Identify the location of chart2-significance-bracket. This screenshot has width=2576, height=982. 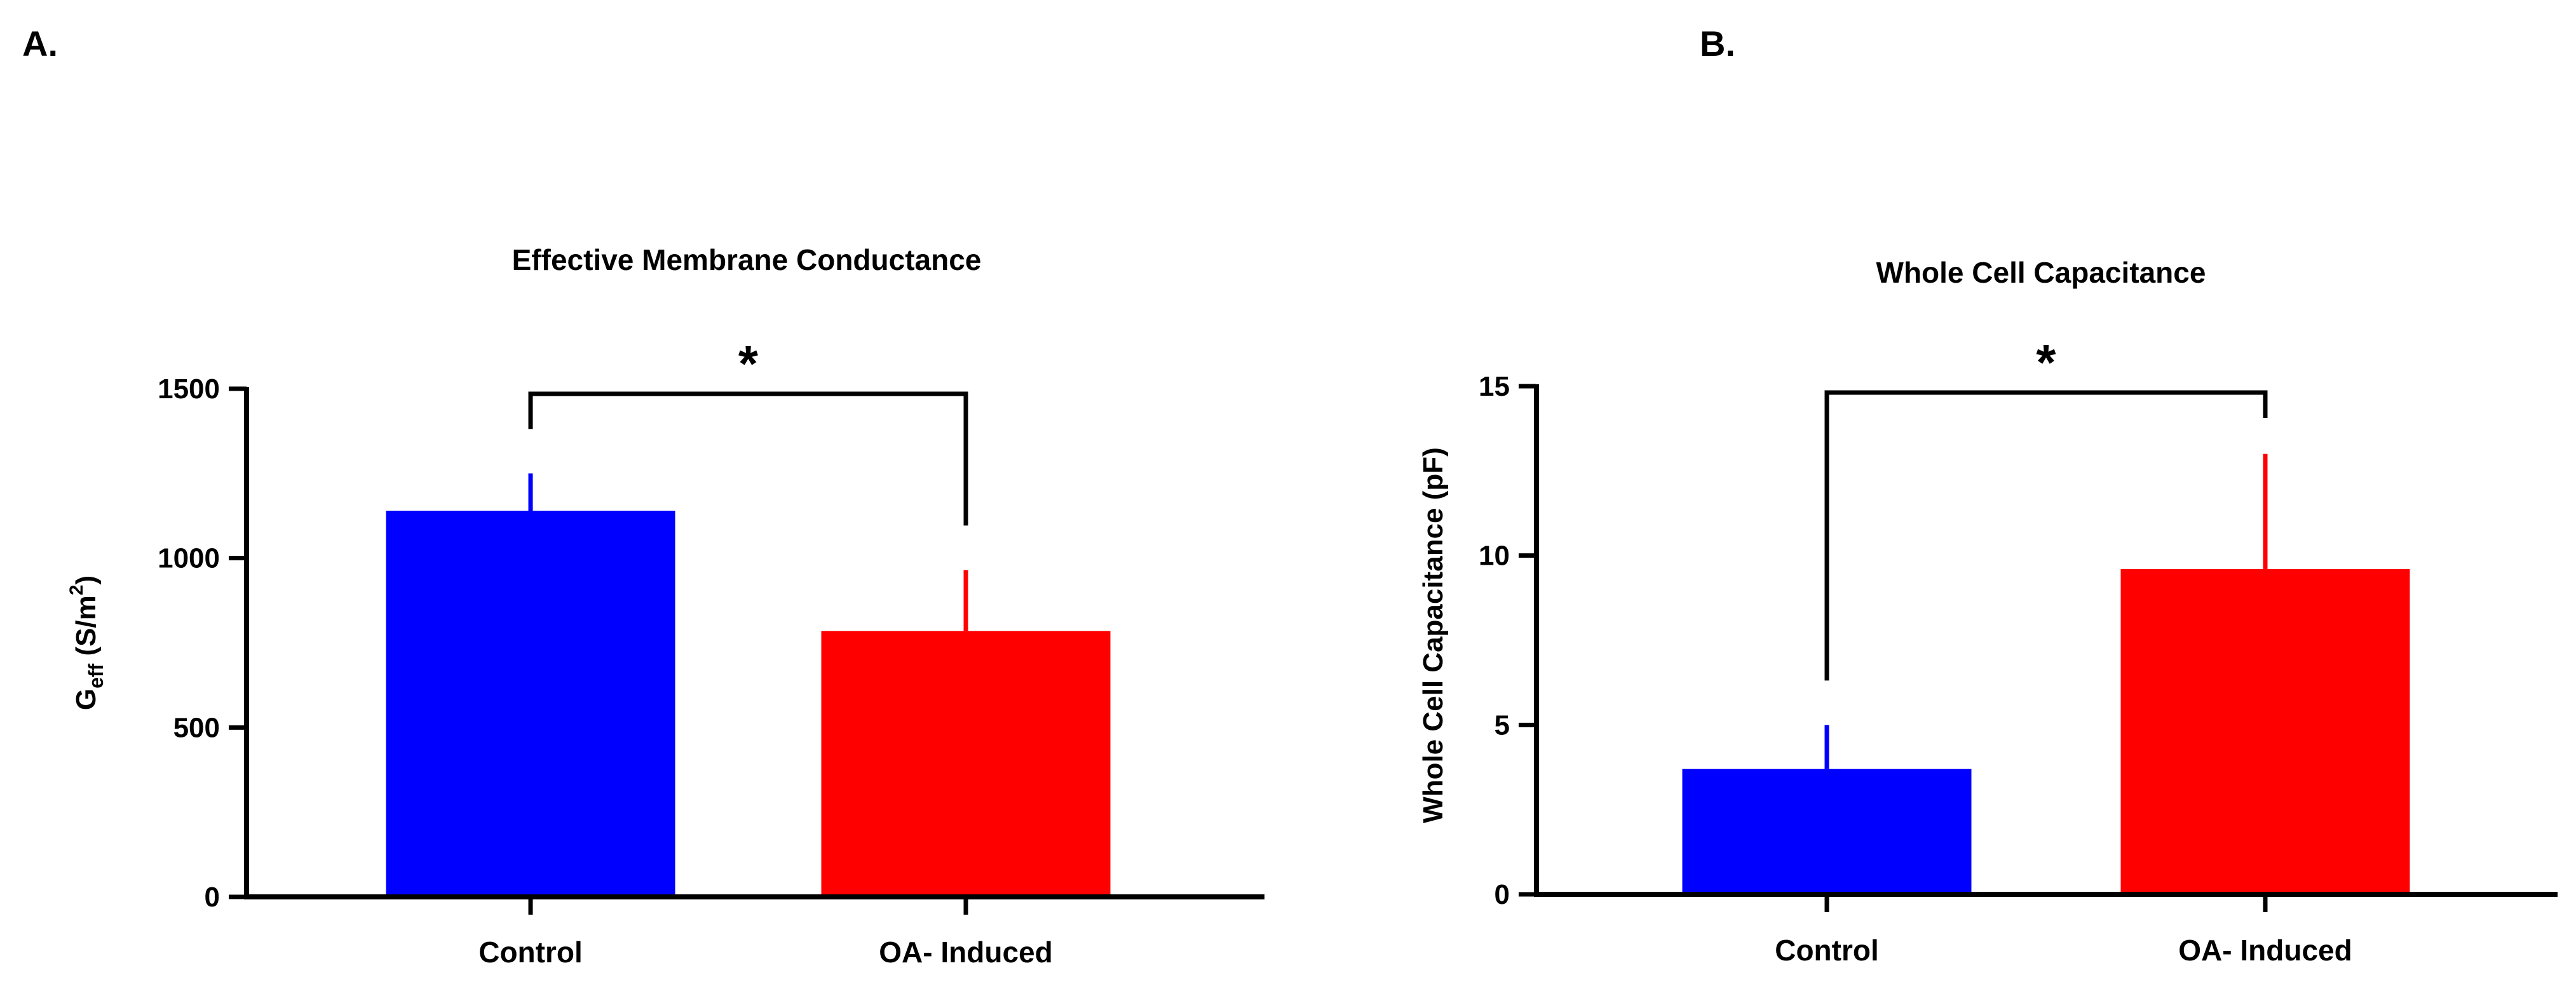
(2046, 535).